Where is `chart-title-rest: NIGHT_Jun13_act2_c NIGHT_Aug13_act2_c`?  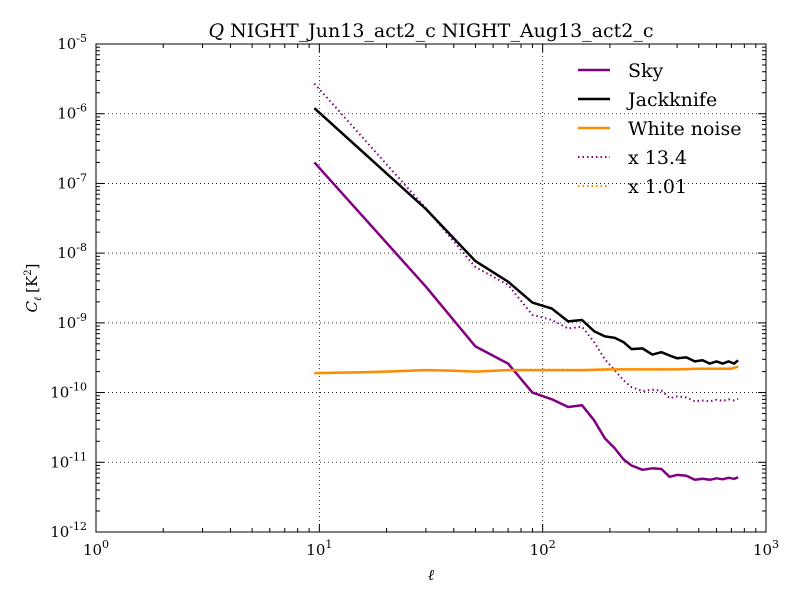 chart-title-rest: NIGHT_Jun13_act2_c NIGHT_Aug13_act2_c is located at coordinates (438, 31).